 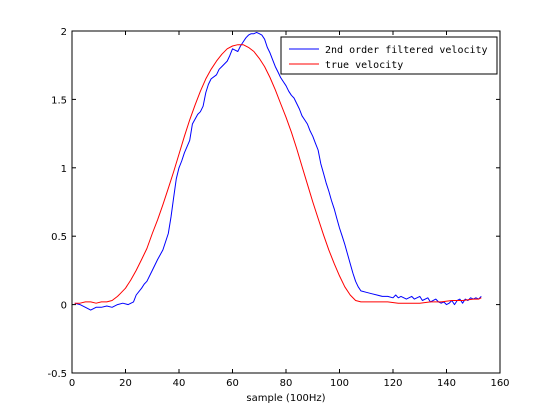 I want to click on x-tick-label: 140, so click(x=446, y=383).